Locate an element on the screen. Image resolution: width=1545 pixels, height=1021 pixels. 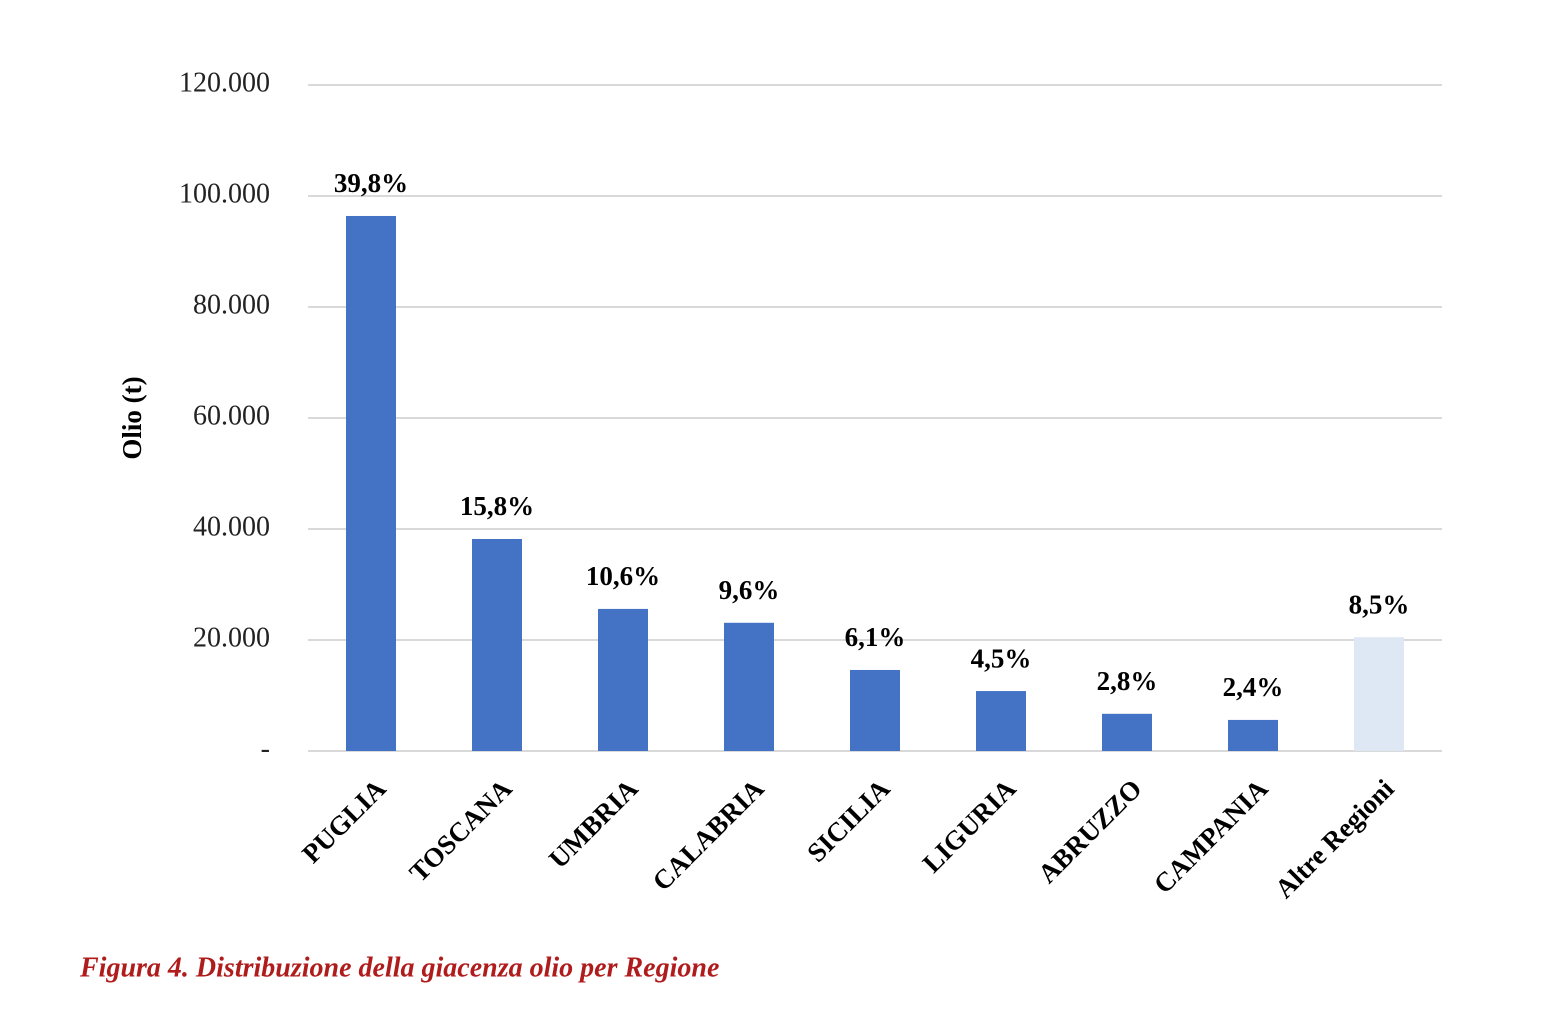
data-label: 39,8% is located at coordinates (371, 183).